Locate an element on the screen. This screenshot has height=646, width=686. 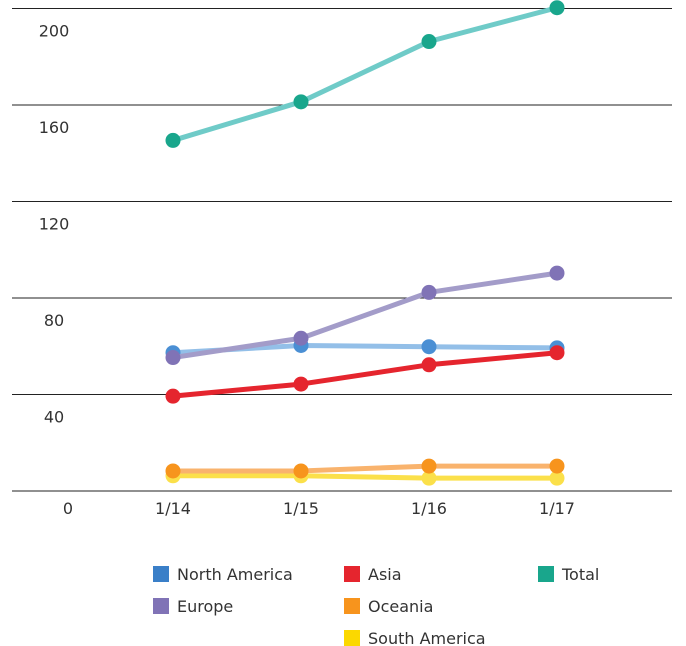
x-tick-label: 1/16 is located at coordinates (429, 508).